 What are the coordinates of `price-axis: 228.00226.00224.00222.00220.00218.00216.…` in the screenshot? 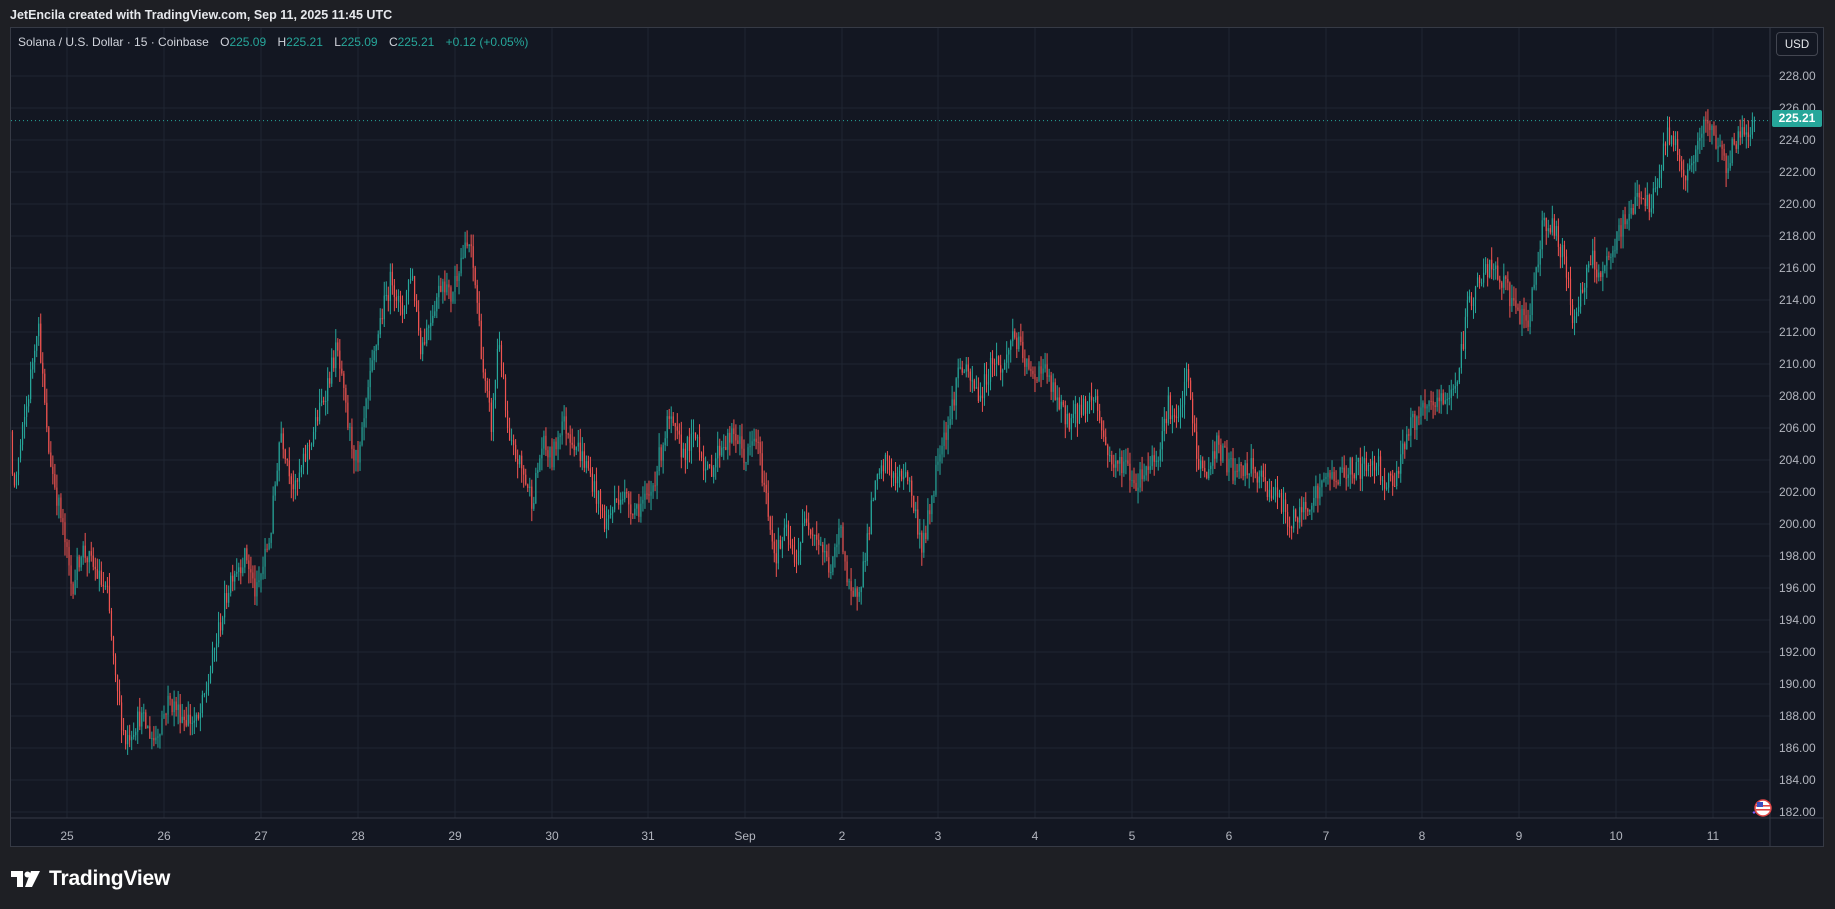 It's located at (1792, 437).